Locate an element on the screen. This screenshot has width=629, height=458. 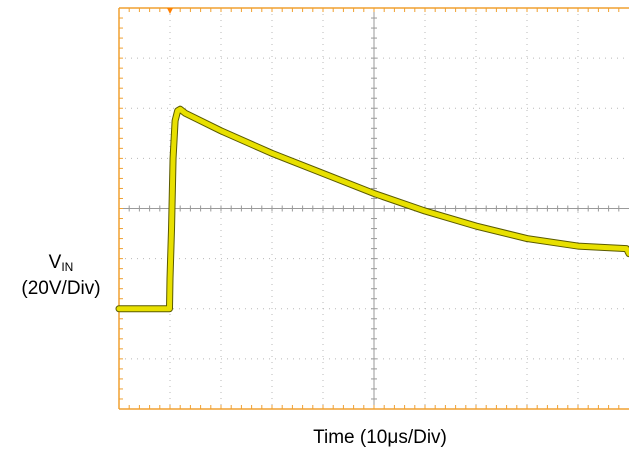
y-axis-scale: (20V/Div) is located at coordinates (61, 288).